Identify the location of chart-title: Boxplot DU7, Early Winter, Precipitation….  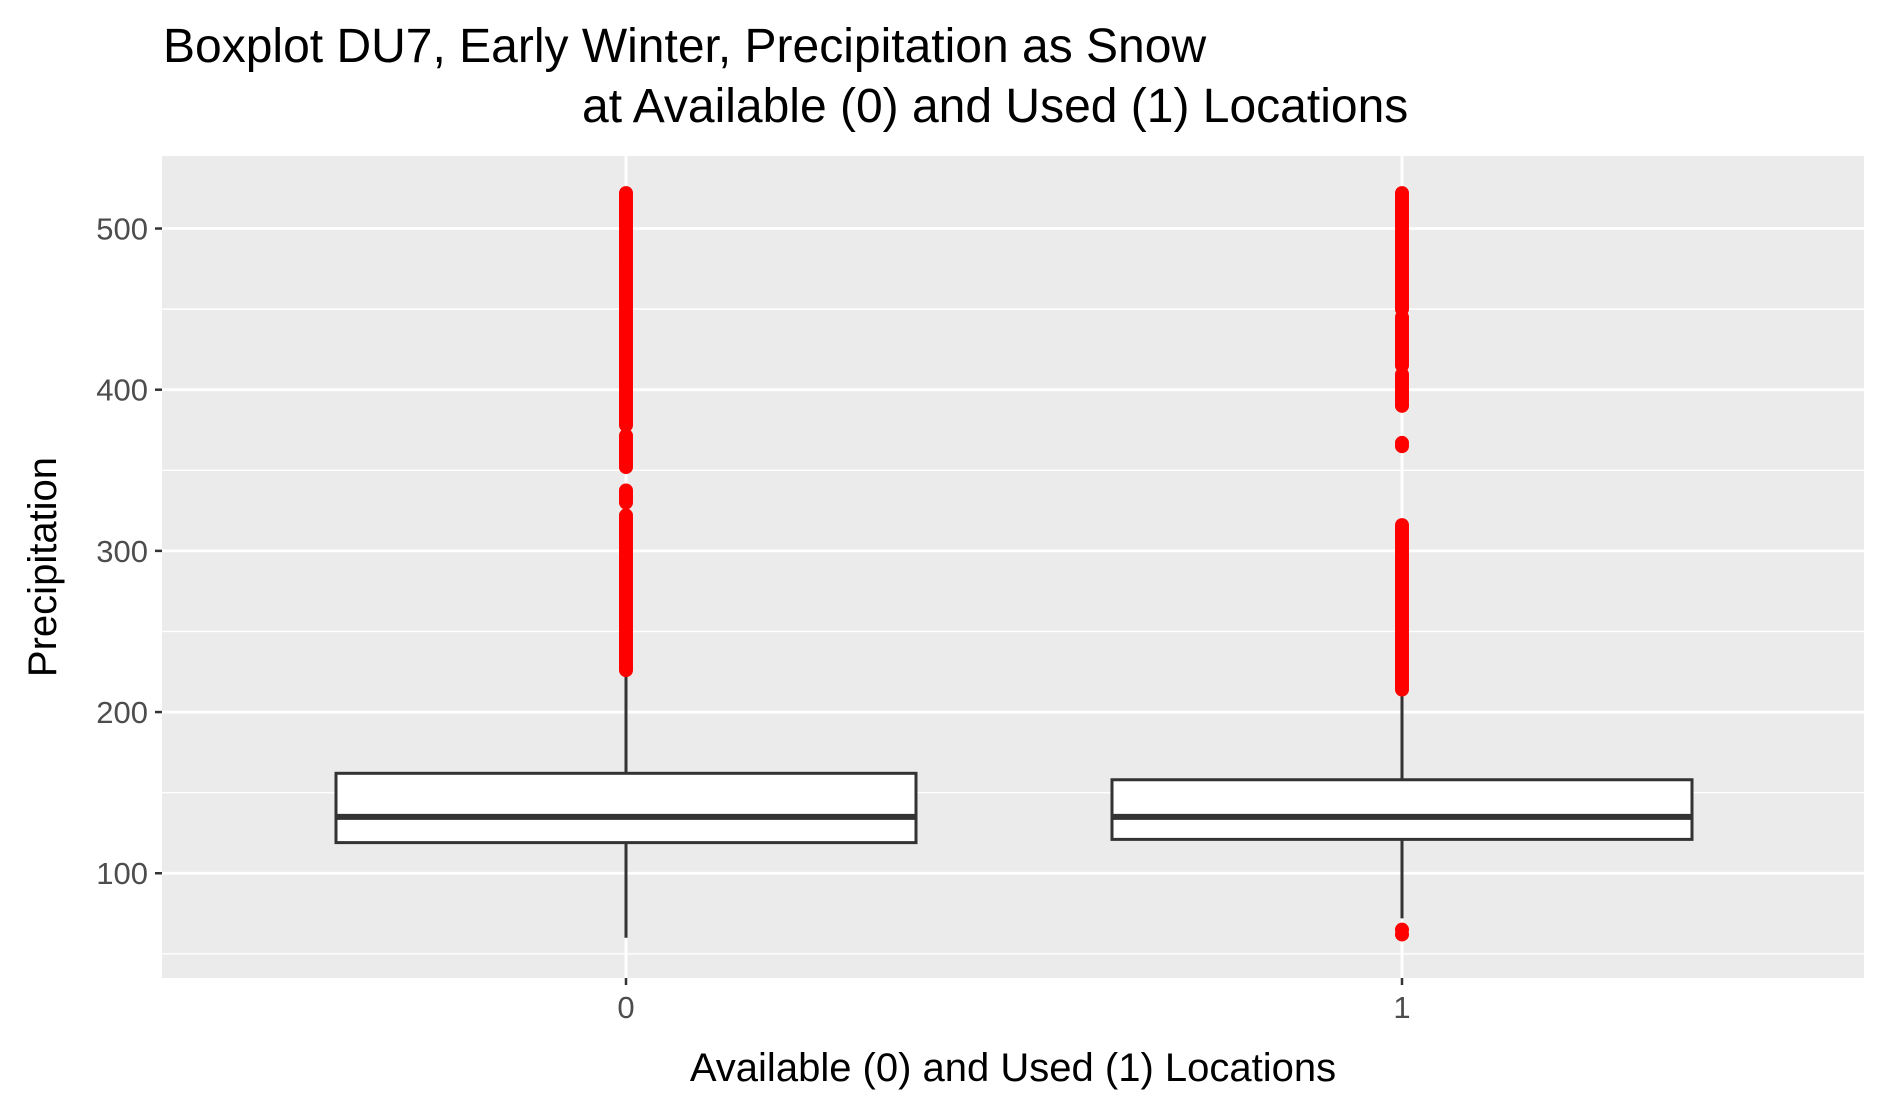
(785, 76).